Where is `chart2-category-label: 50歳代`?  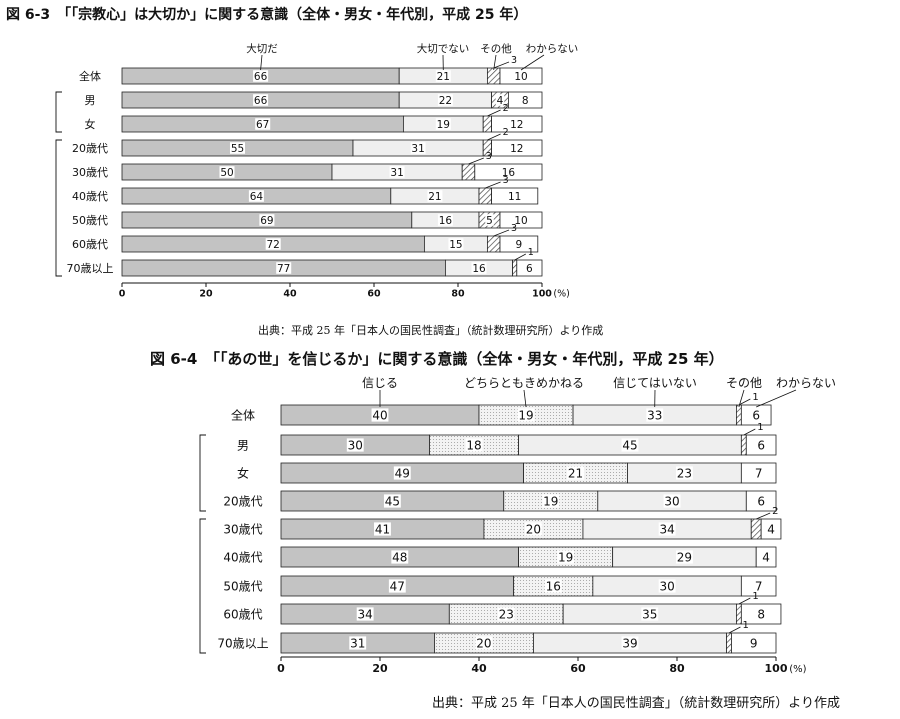
chart2-category-label: 50歳代 is located at coordinates (242, 586).